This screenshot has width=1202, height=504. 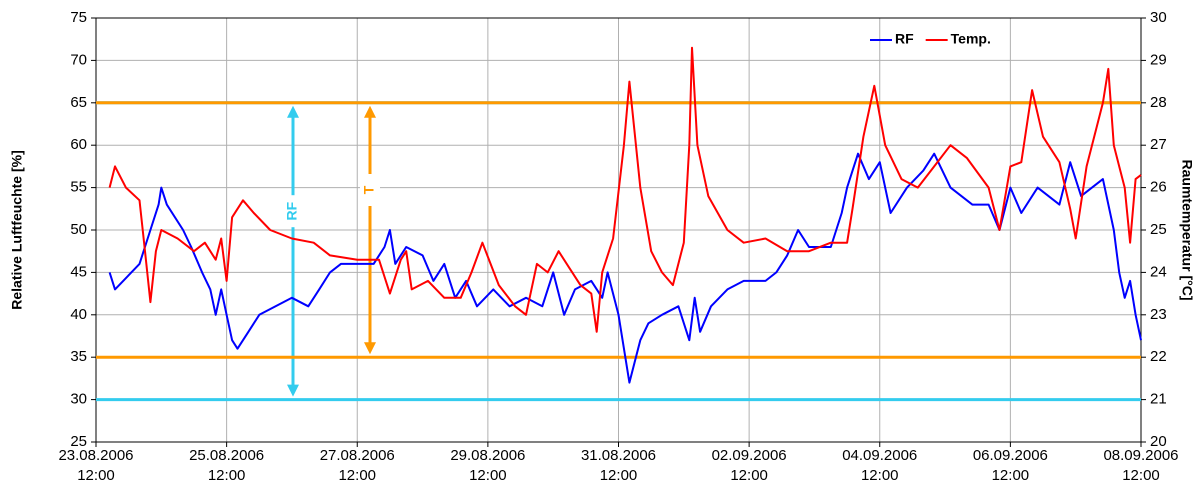 What do you see at coordinates (78, 271) in the screenshot?
I see `y-tick-label: 45` at bounding box center [78, 271].